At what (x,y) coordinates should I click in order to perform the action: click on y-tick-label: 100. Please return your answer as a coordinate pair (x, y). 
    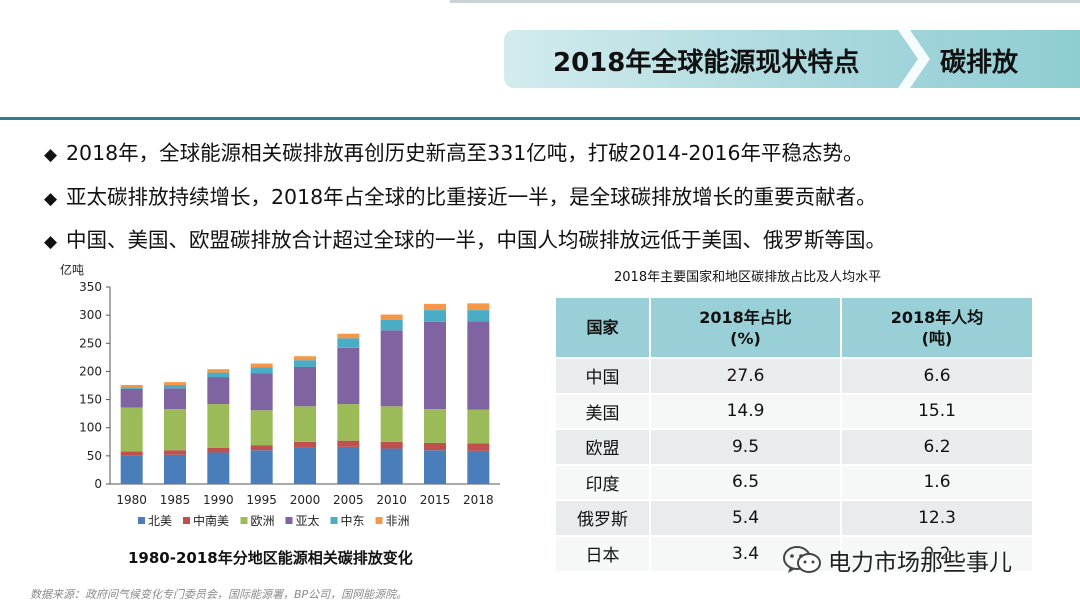
    Looking at the image, I should click on (90, 428).